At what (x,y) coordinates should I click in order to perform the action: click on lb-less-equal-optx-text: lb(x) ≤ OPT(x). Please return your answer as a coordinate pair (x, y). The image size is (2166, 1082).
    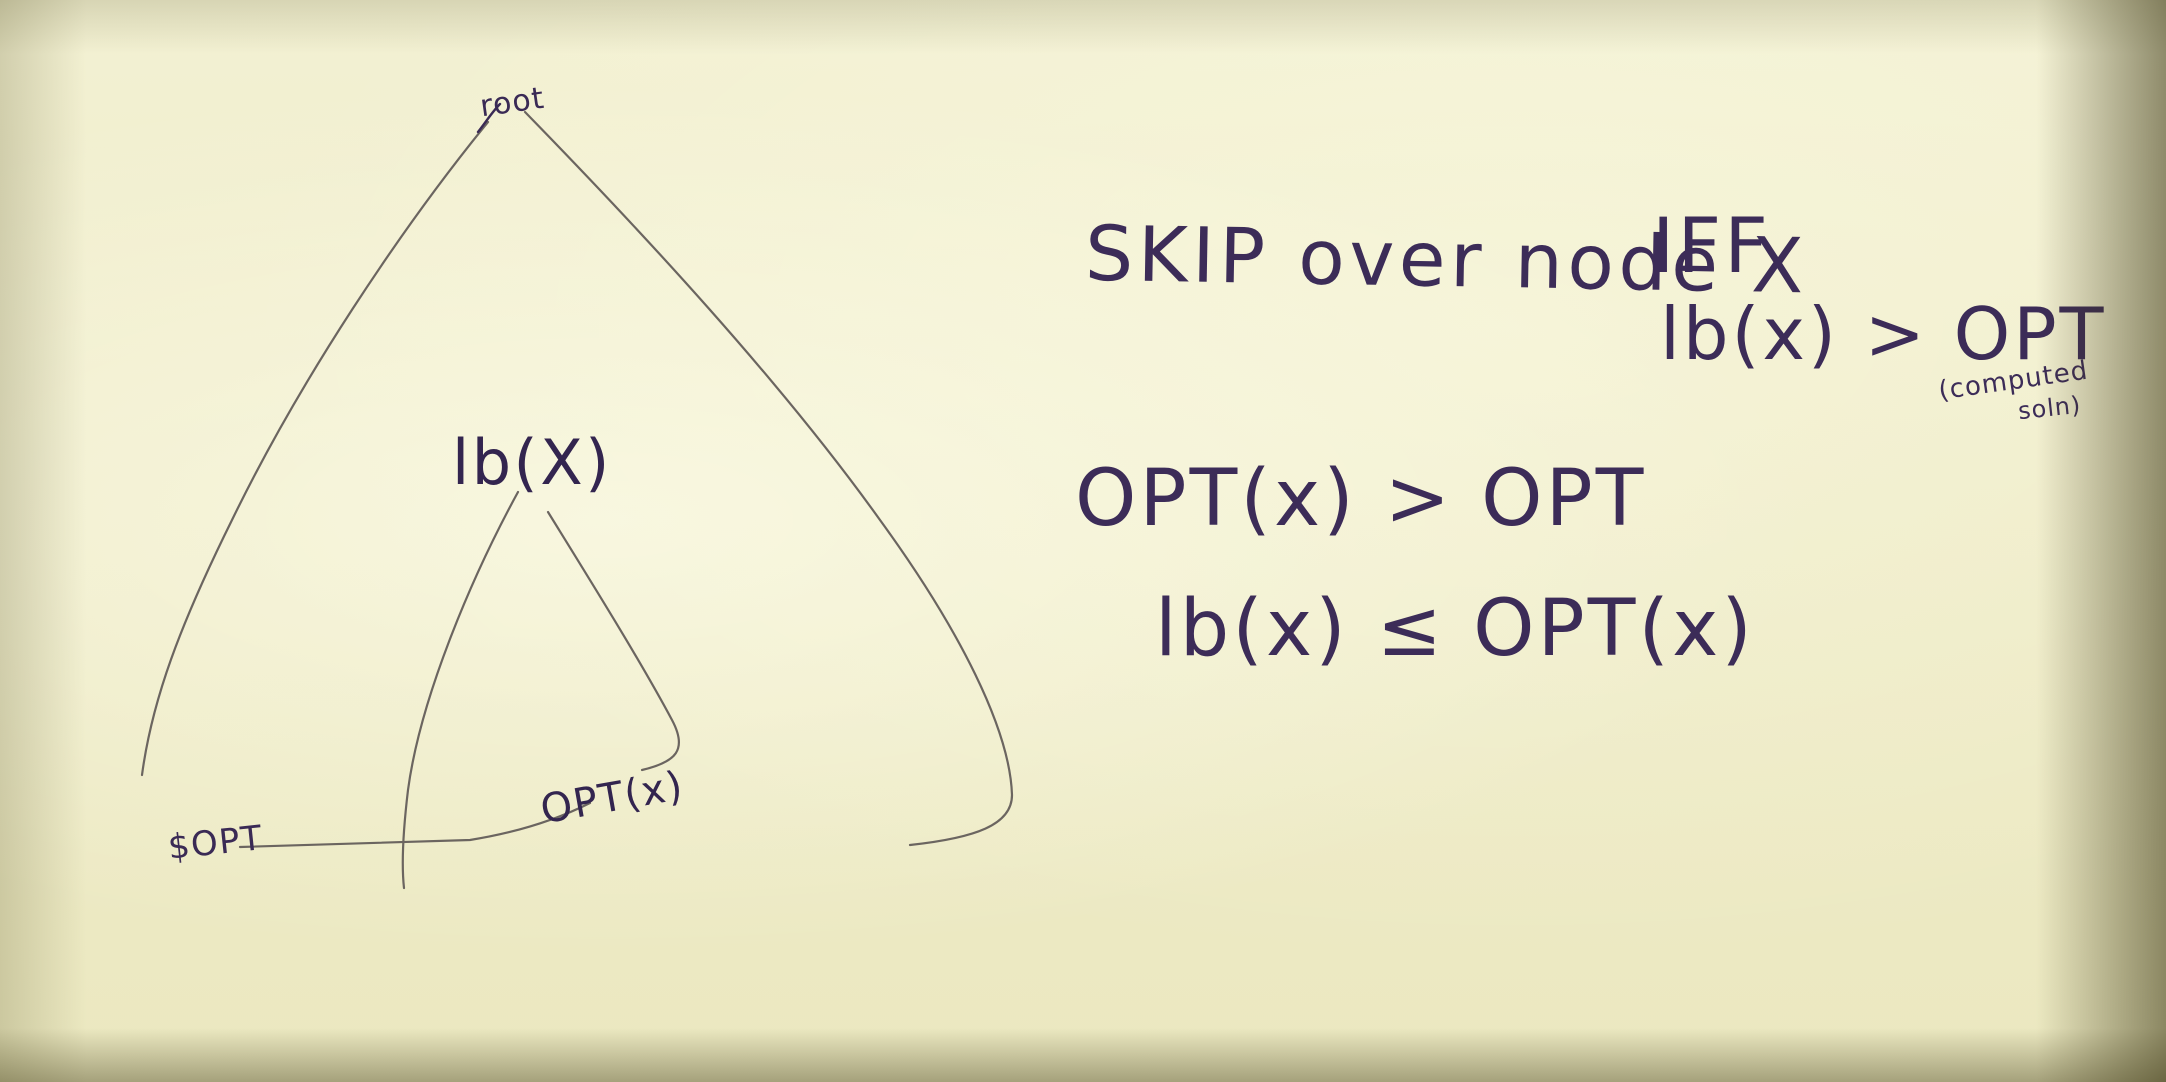
    Looking at the image, I should click on (1455, 629).